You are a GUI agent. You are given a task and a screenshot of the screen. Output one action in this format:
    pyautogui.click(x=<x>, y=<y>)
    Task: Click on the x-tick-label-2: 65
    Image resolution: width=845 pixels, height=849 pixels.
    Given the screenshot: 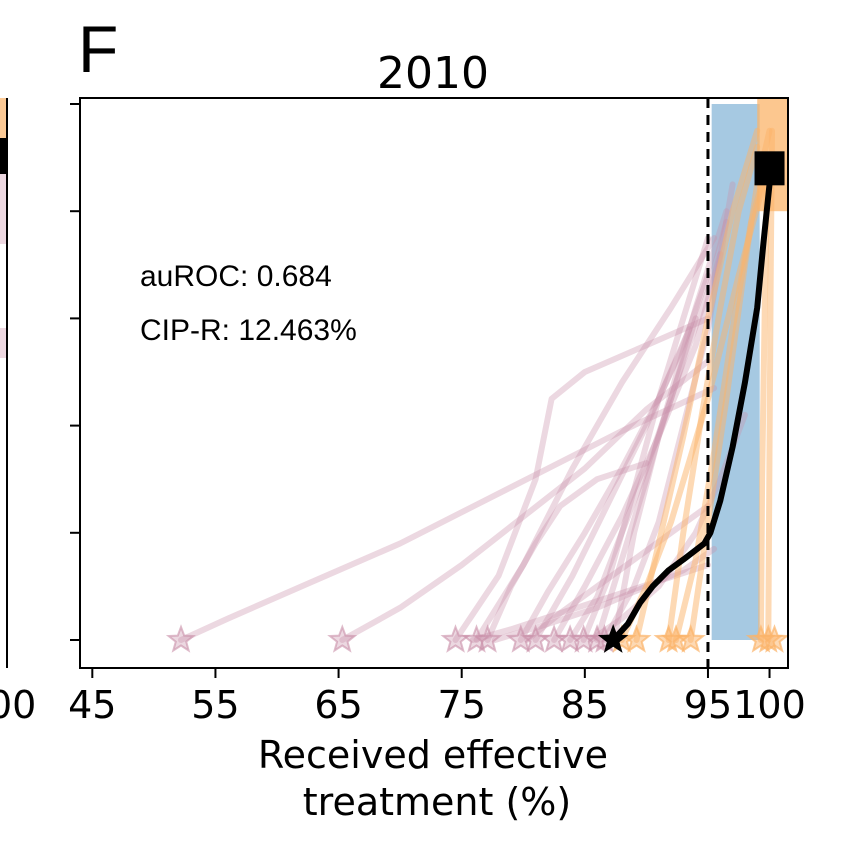 What is the action you would take?
    pyautogui.click(x=338, y=705)
    